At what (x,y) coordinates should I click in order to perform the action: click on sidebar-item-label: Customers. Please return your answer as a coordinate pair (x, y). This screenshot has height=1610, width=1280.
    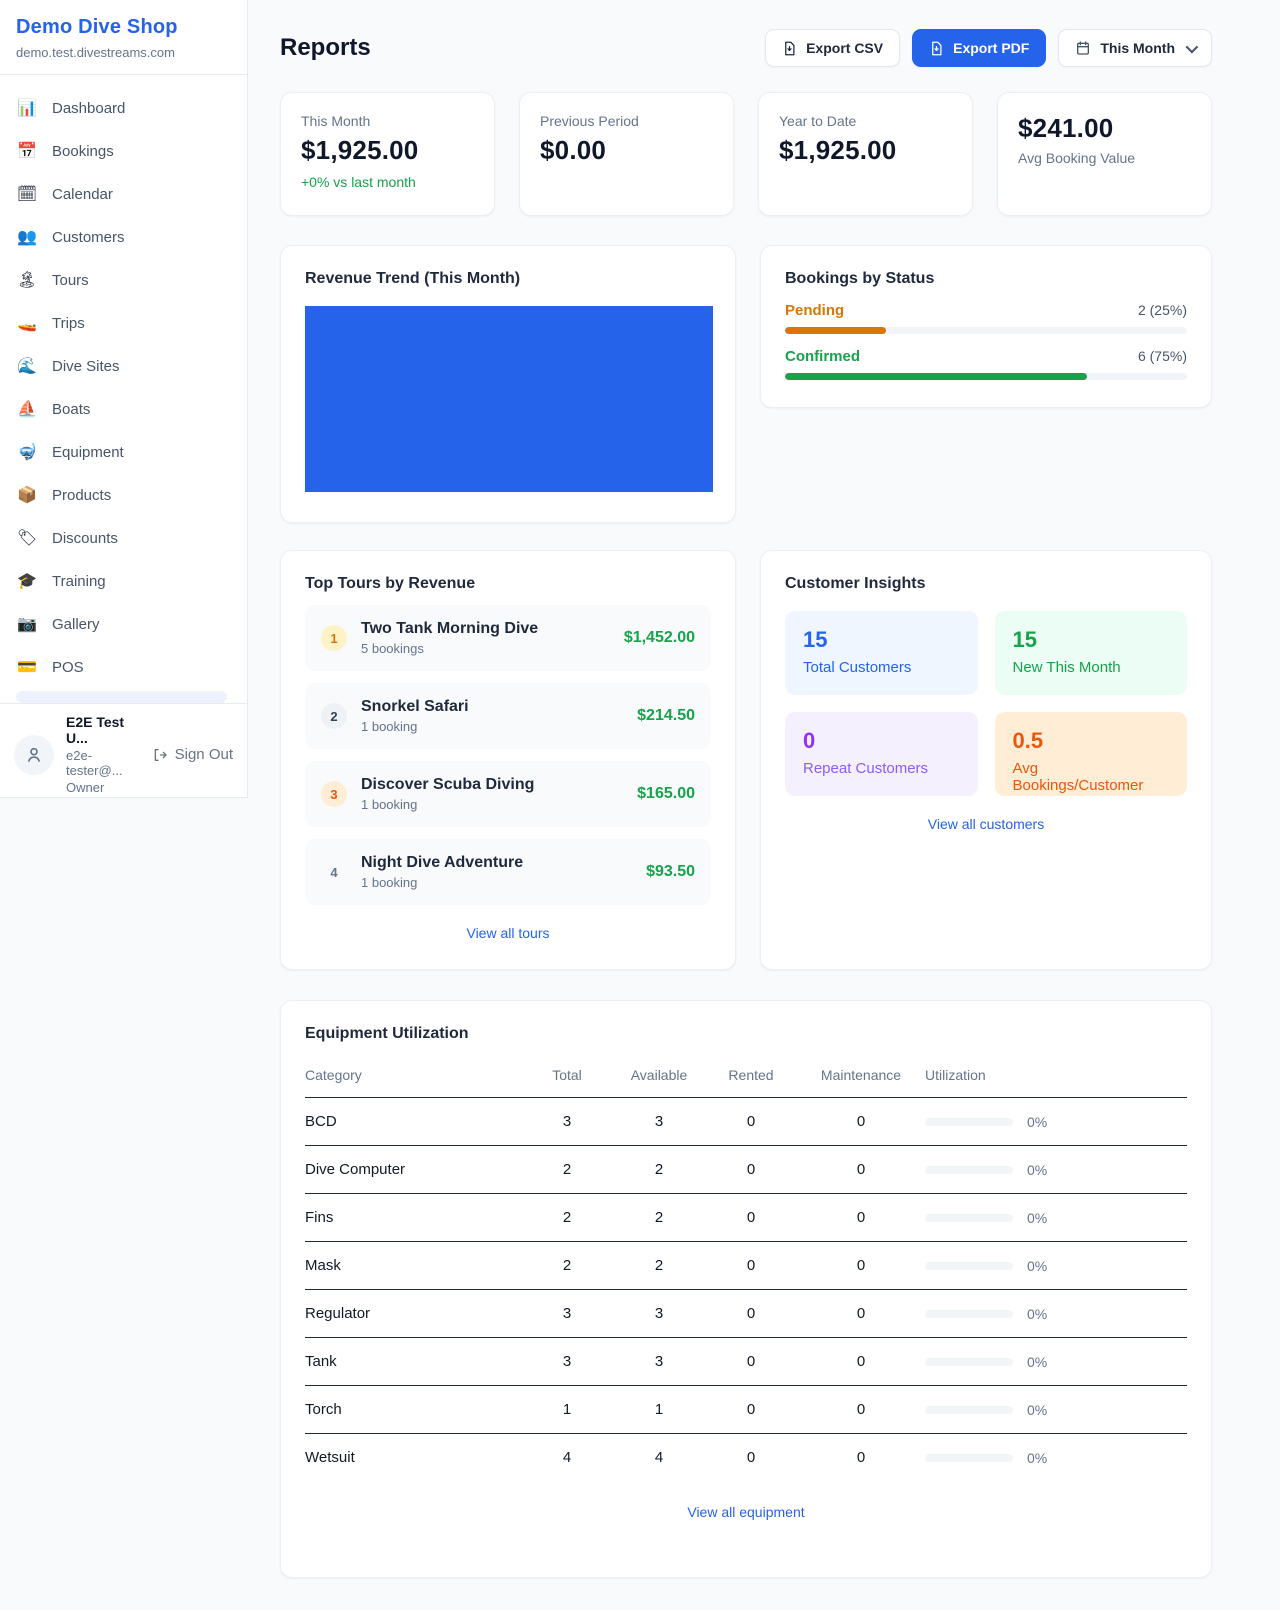
    Looking at the image, I should click on (88, 237).